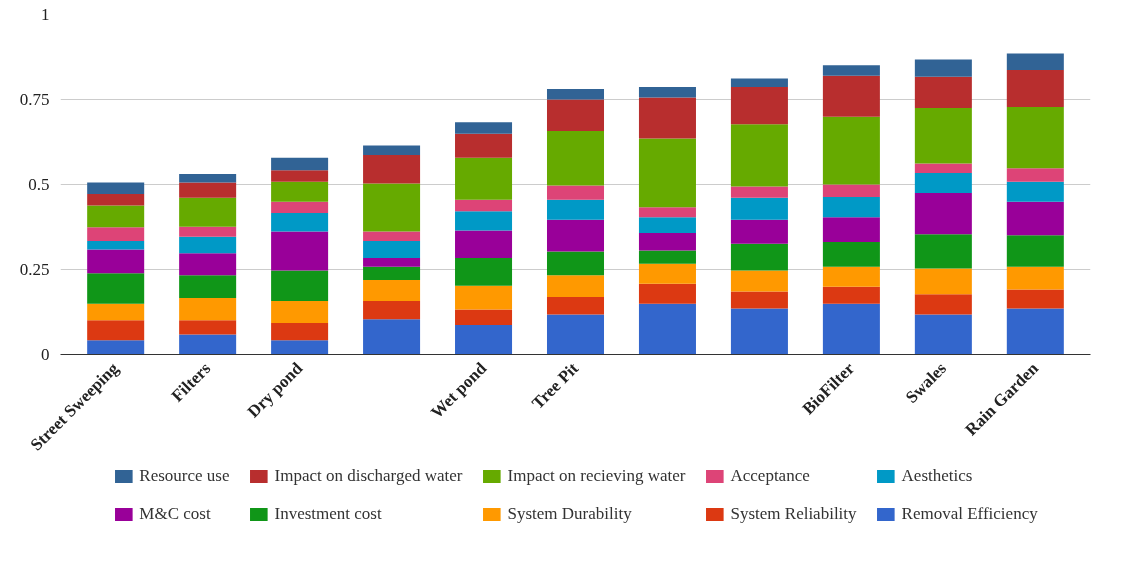 The image size is (1125, 570). Describe the element at coordinates (184, 476) in the screenshot. I see `legend-label: Resource use` at that location.